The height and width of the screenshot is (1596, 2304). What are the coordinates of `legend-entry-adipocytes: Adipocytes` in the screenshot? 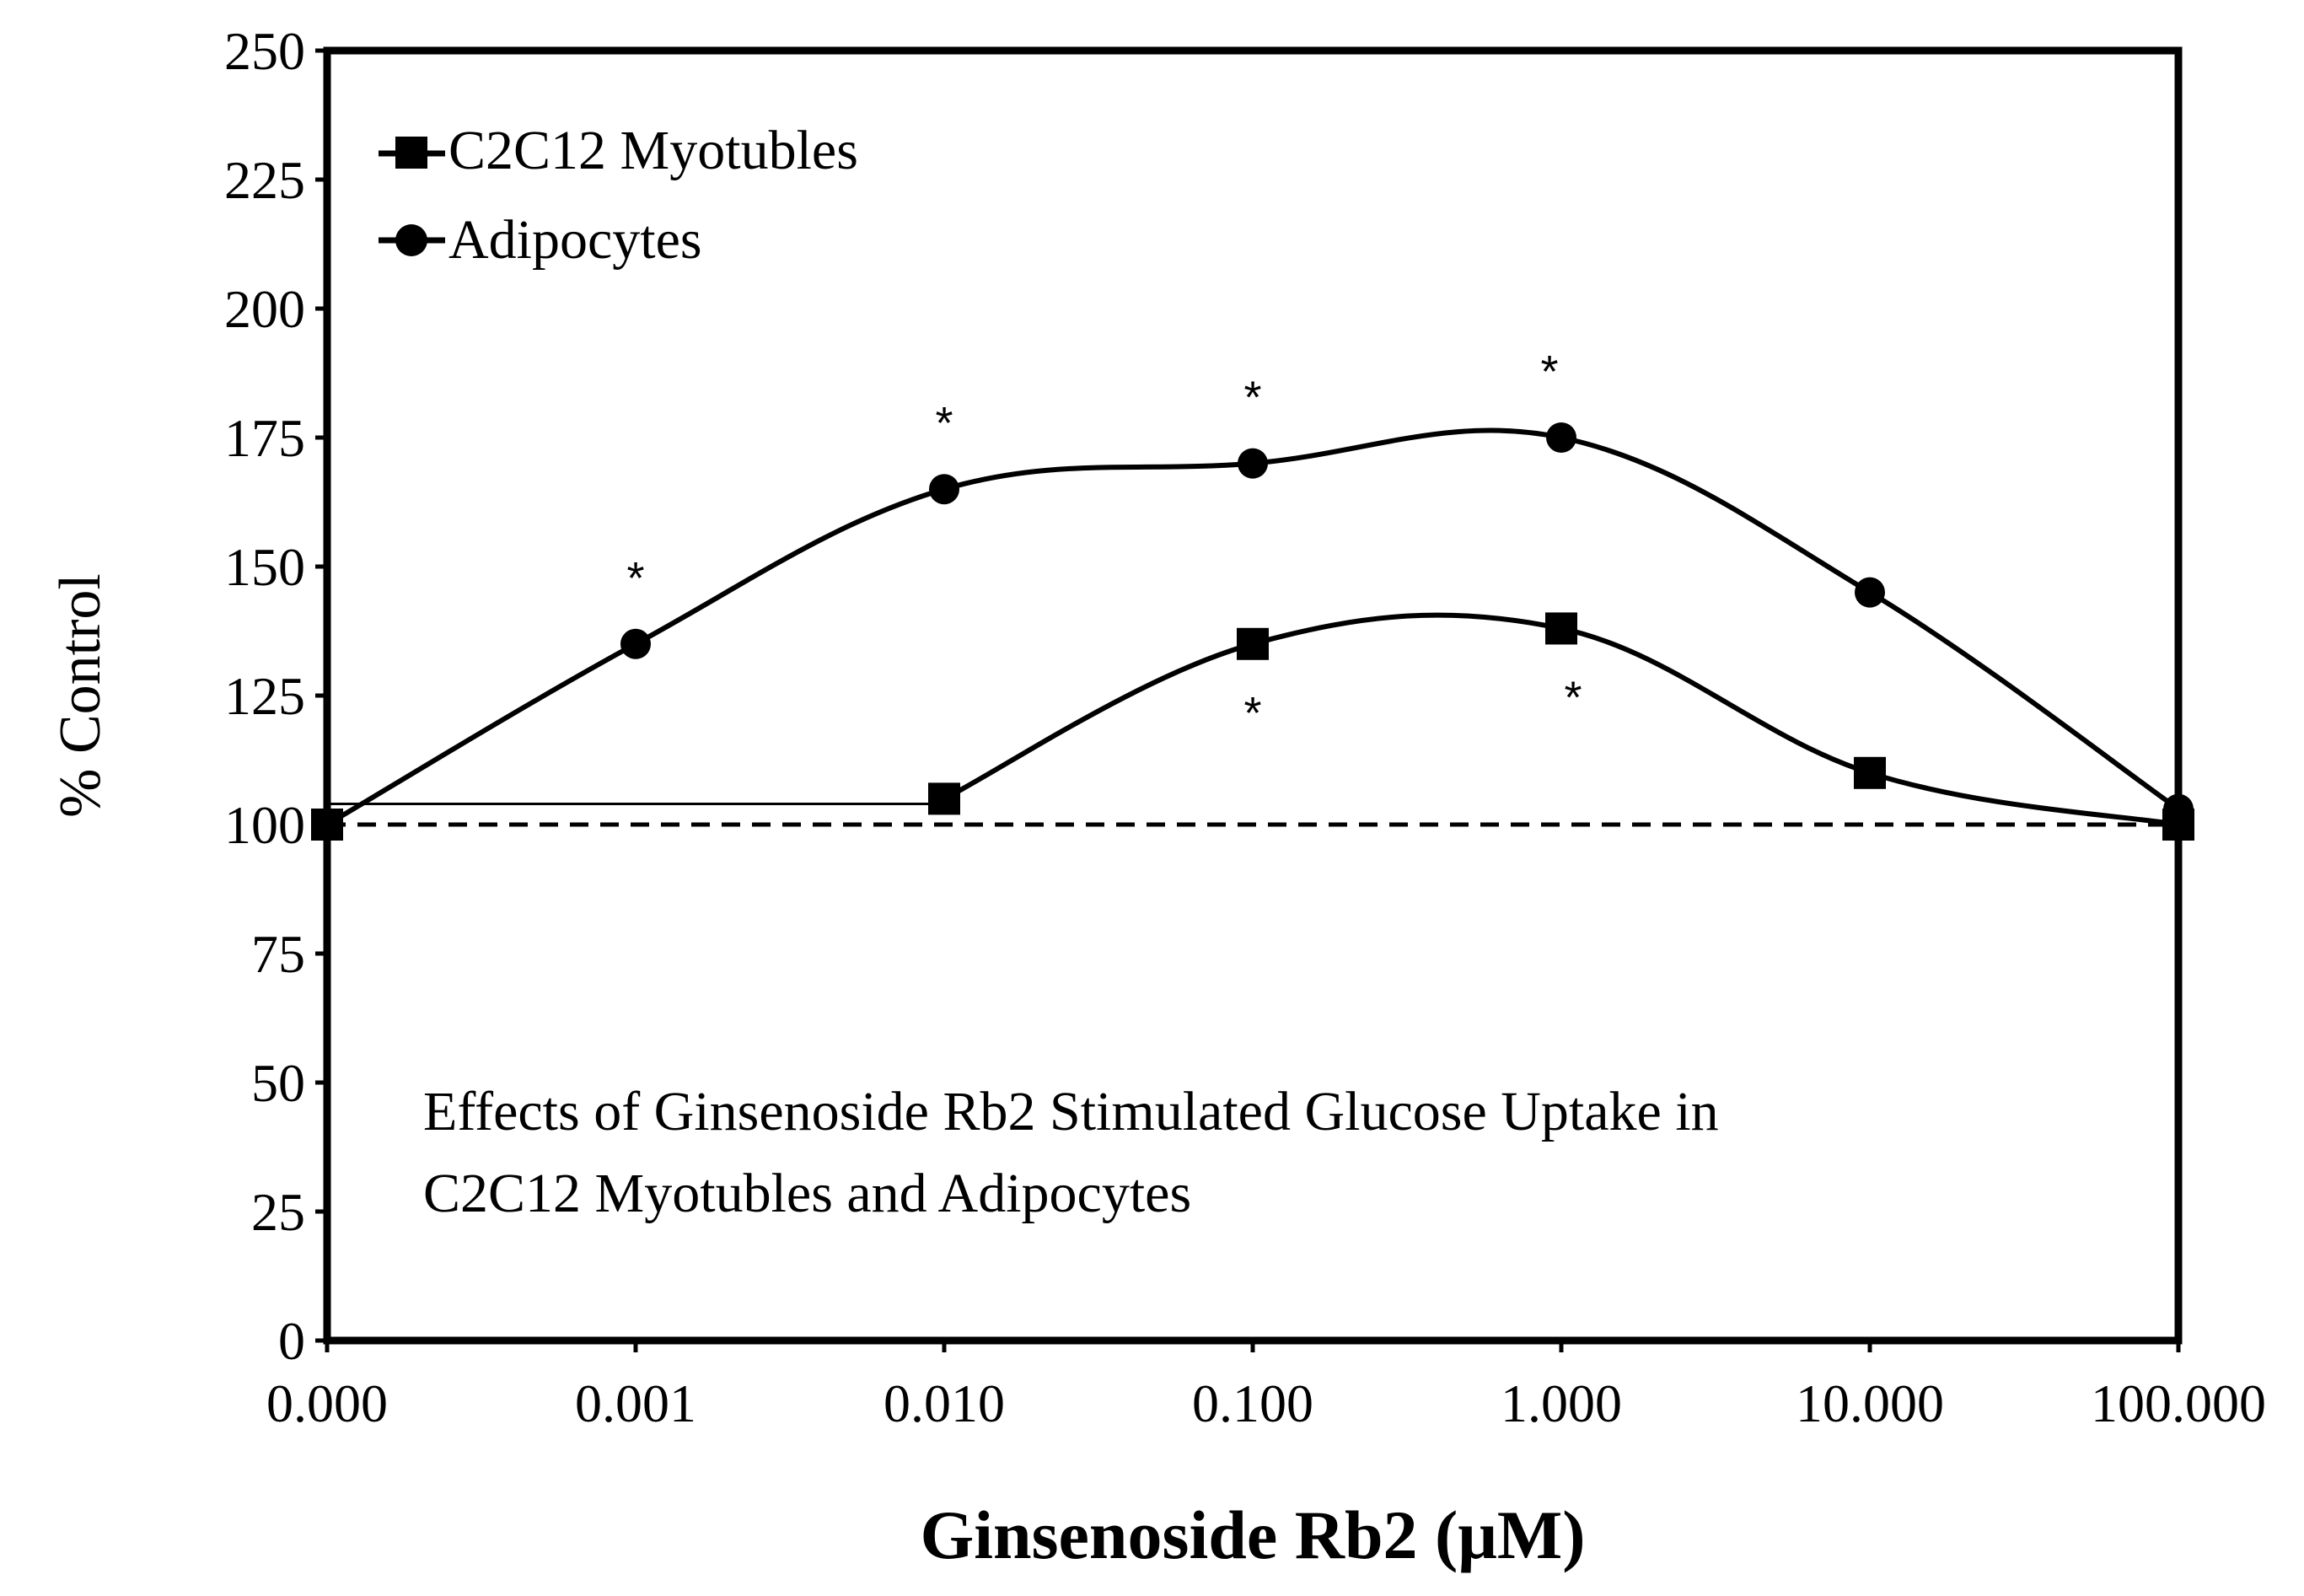 It's located at (540, 240).